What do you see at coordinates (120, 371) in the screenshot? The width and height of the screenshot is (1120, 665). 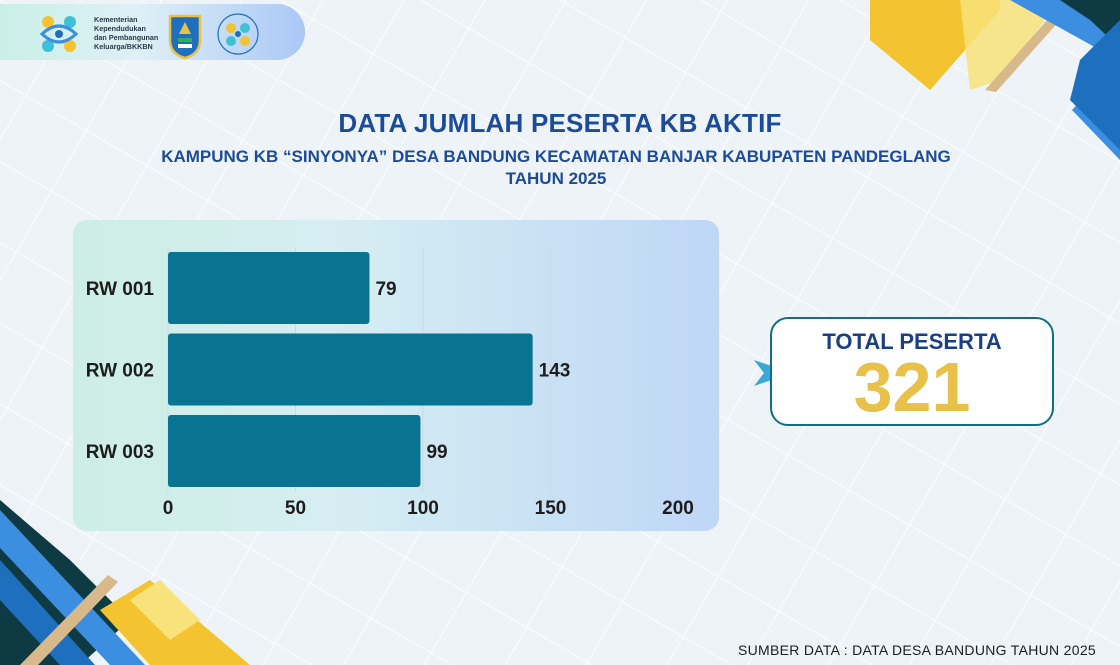 I see `category-label: RW 002` at bounding box center [120, 371].